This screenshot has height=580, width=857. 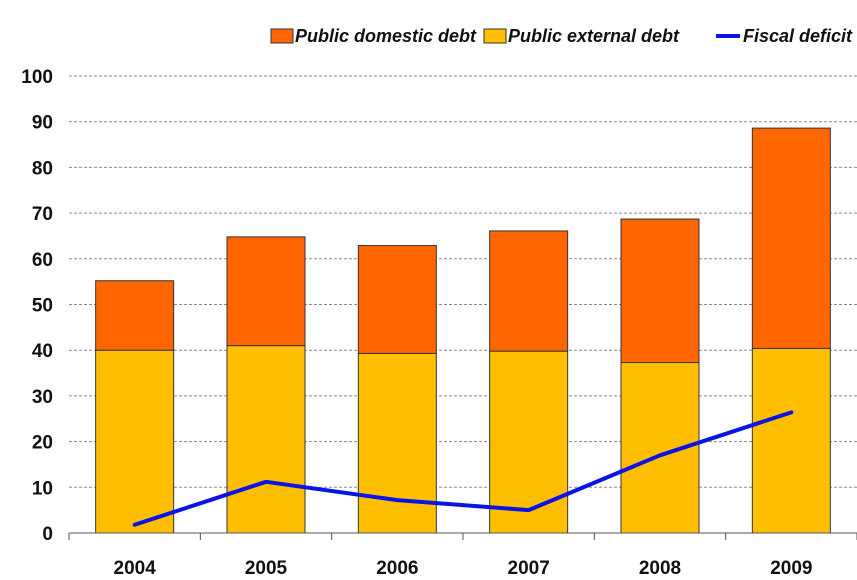 I want to click on bar-public-domestic-debt-2008, so click(x=660, y=291).